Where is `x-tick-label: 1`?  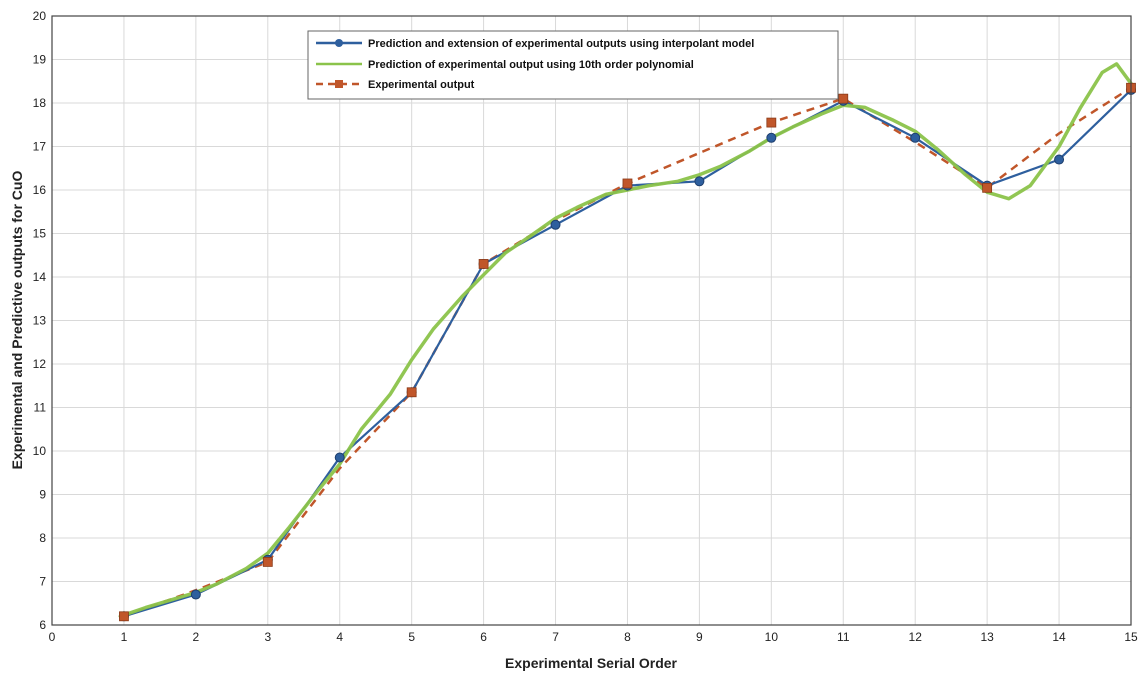 x-tick-label: 1 is located at coordinates (124, 637).